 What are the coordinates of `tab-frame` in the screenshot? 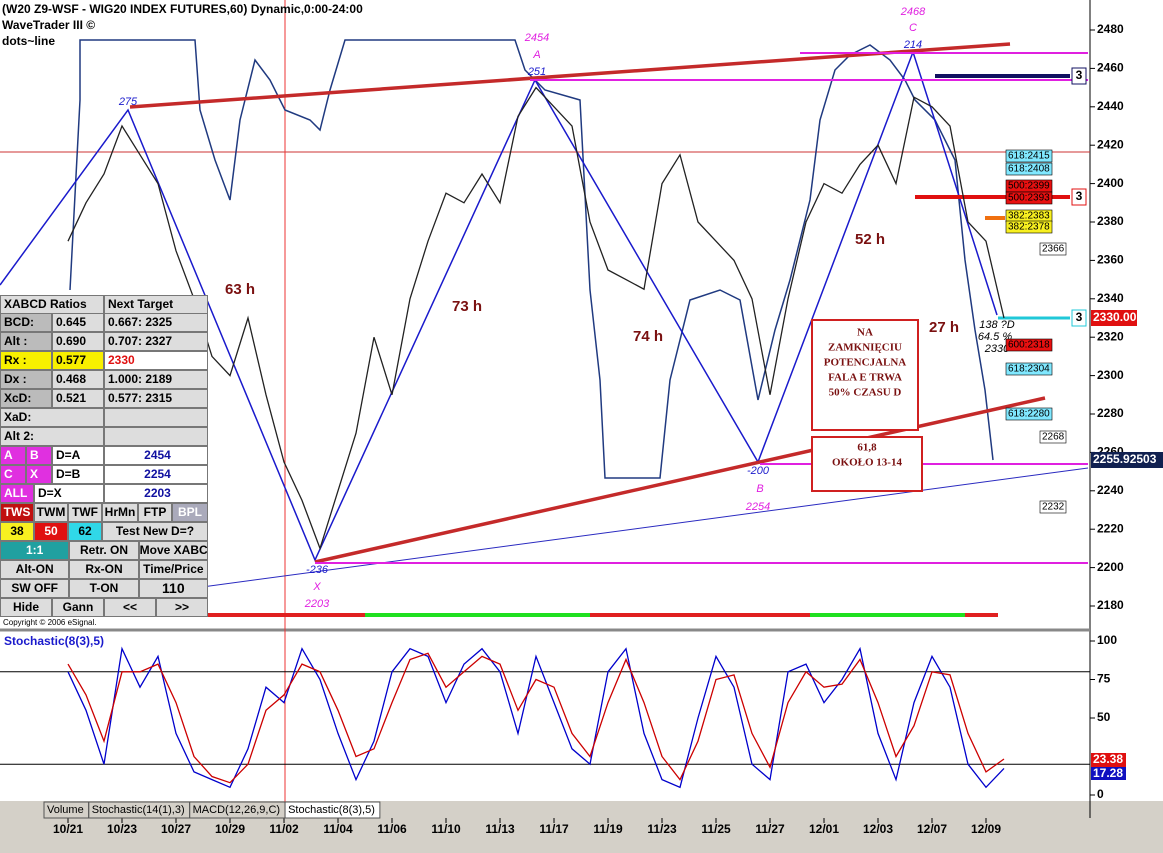 It's located at (332, 810).